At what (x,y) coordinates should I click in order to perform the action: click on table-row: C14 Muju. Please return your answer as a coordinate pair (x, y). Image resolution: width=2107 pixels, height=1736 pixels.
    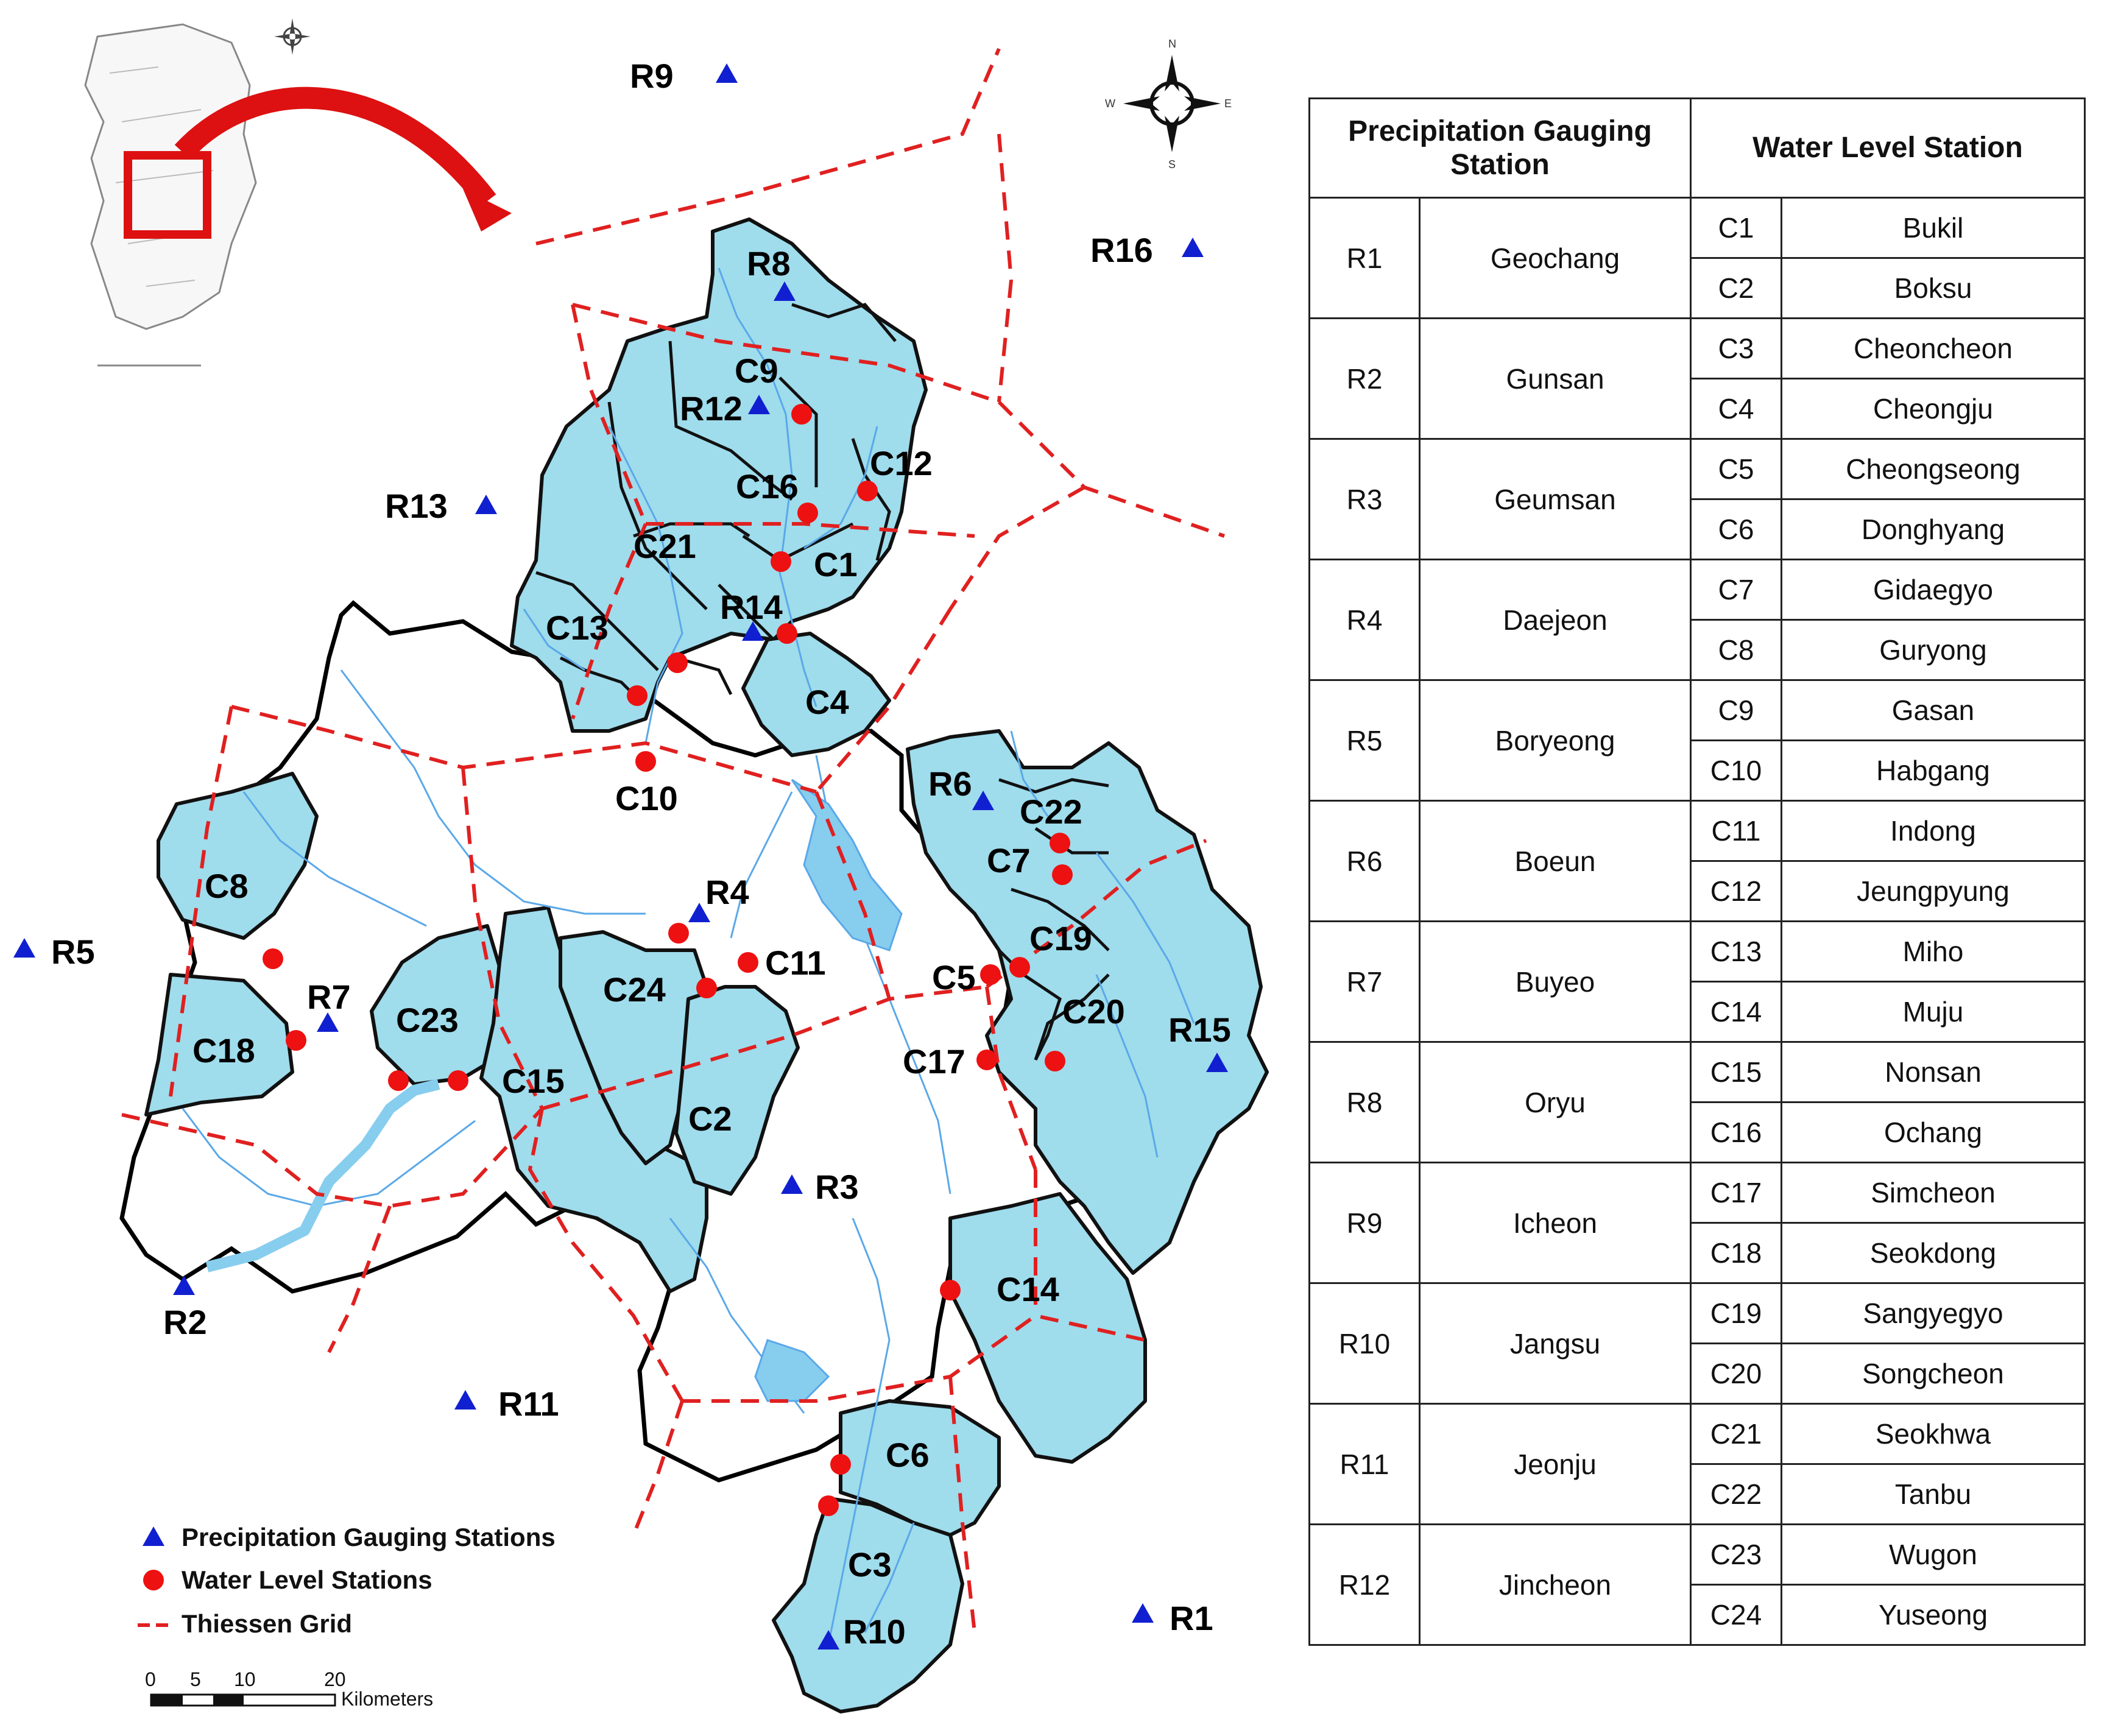
    Looking at the image, I should click on (1698, 1012).